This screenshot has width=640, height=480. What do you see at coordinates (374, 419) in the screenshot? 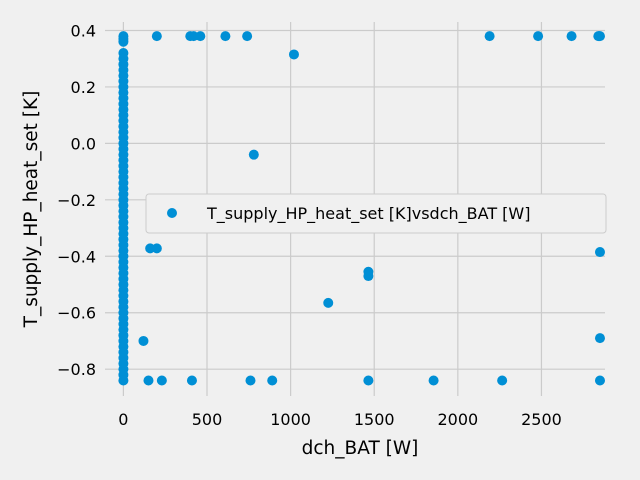
I see `x-tick-label: 1500` at bounding box center [374, 419].